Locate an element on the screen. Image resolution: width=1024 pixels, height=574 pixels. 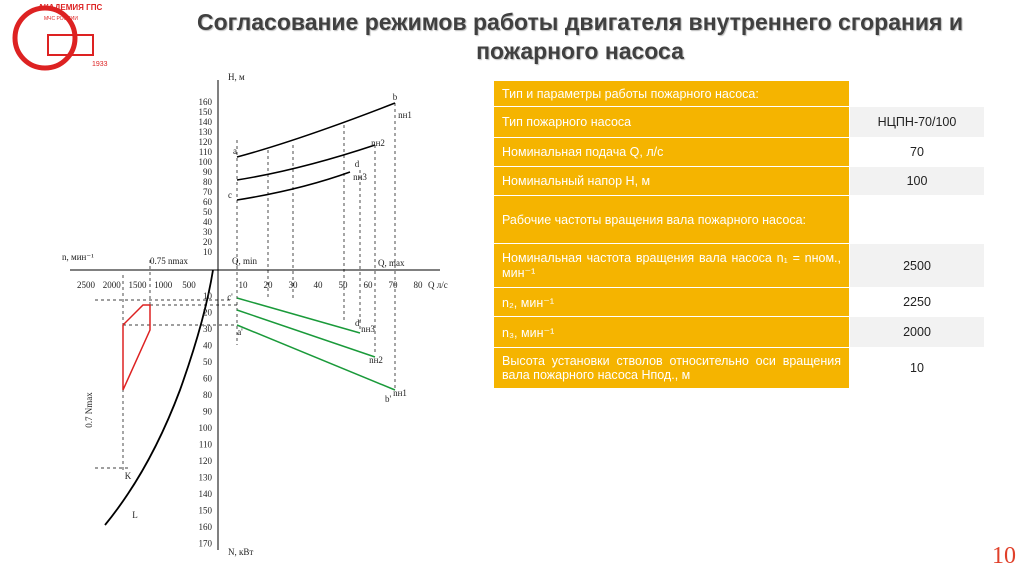
n-tick-label: 1000 is located at coordinates (163, 285).